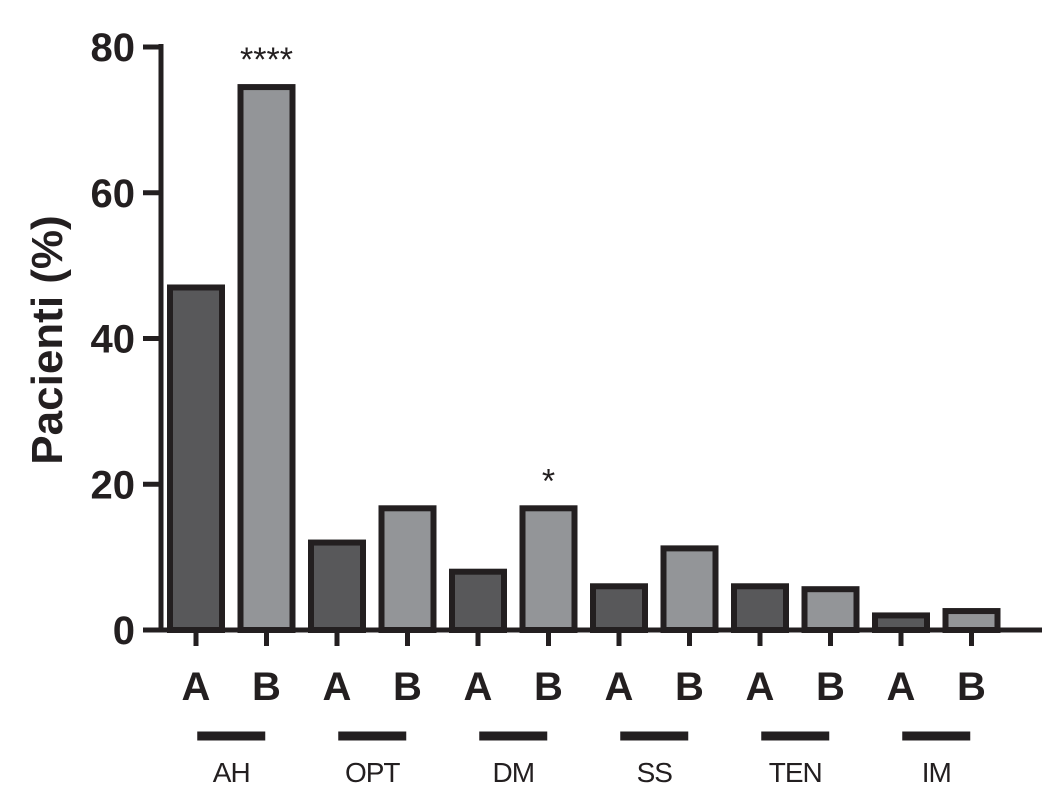 This screenshot has width=1058, height=800. What do you see at coordinates (689, 589) in the screenshot?
I see `bar-ss-b` at bounding box center [689, 589].